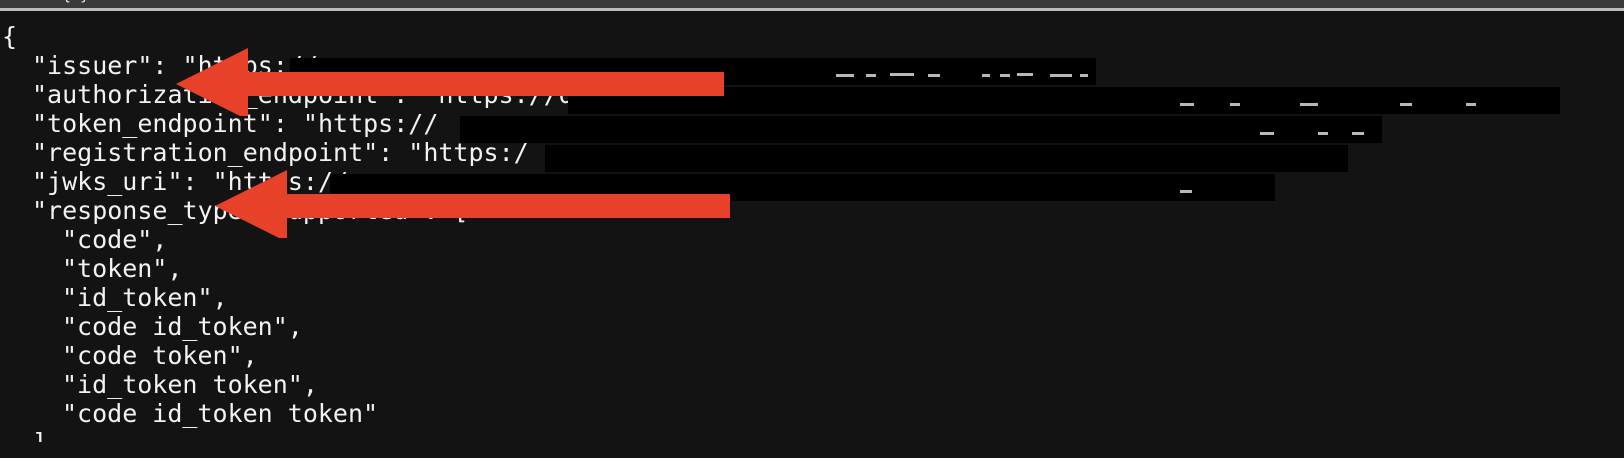 This screenshot has width=1624, height=458. I want to click on window-chrome-bar: { }, so click(812, 4).